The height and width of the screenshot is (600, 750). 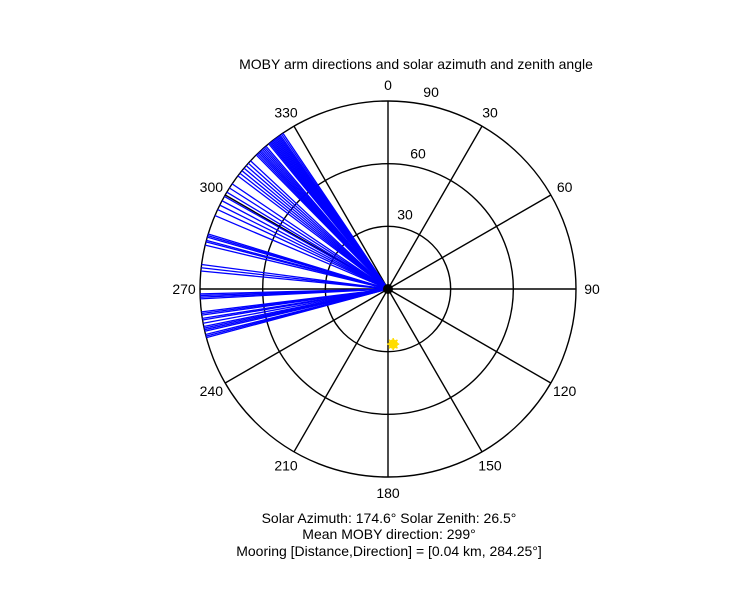 I want to click on radius-tick-label-90: 90, so click(x=431, y=92).